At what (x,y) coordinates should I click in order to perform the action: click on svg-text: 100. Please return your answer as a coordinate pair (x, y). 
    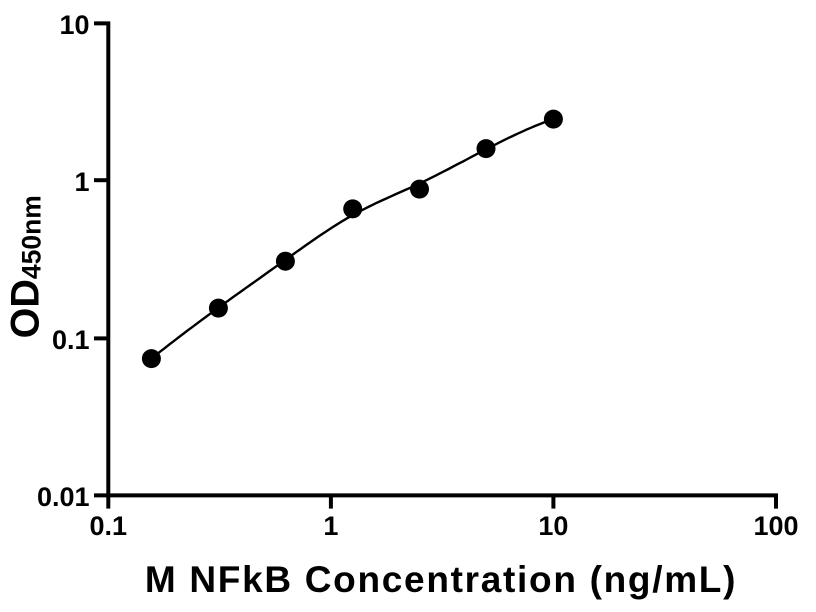
    Looking at the image, I should click on (775, 526).